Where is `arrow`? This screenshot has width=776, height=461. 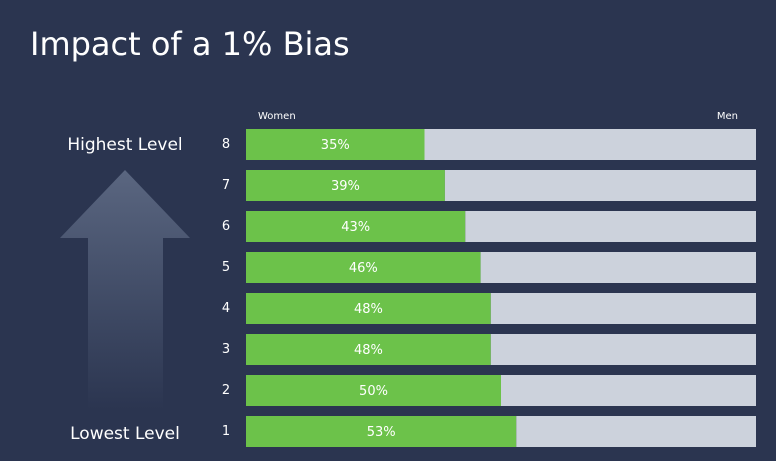
arrow is located at coordinates (125, 290).